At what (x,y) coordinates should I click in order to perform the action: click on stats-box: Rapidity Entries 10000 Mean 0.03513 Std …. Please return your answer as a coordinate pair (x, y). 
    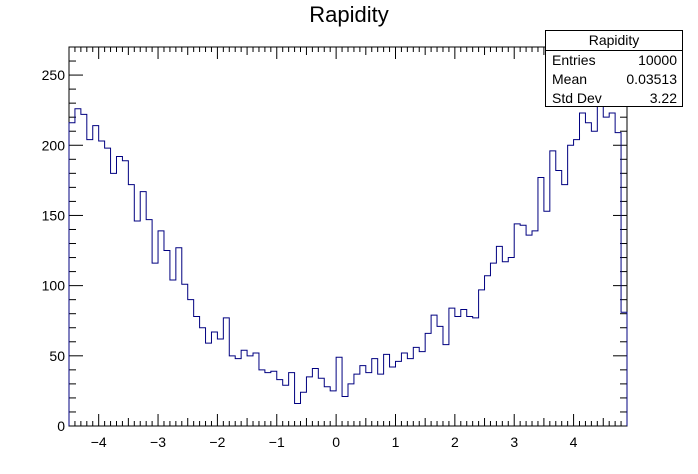
    Looking at the image, I should click on (614, 68).